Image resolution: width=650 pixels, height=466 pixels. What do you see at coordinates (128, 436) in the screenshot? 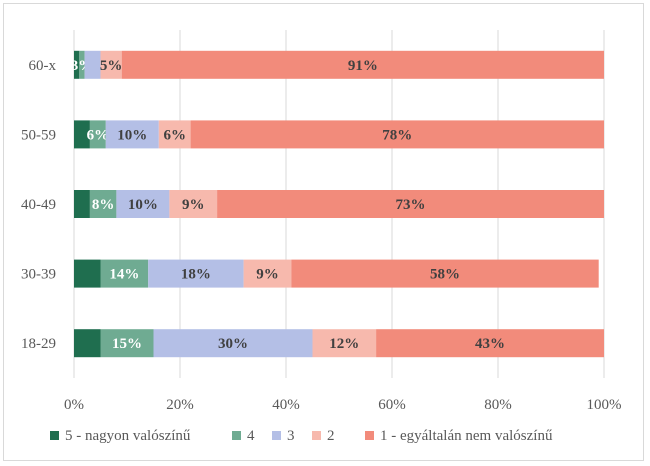
I see `legend-label: 5 - nagyon valószínű` at bounding box center [128, 436].